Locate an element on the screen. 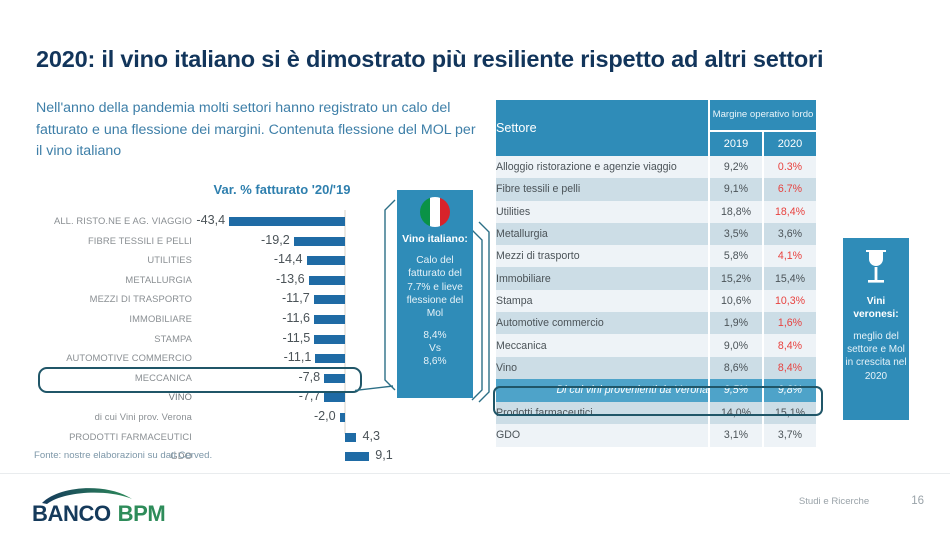  table-cell-sector: Automotive commercio is located at coordinates (603, 323).